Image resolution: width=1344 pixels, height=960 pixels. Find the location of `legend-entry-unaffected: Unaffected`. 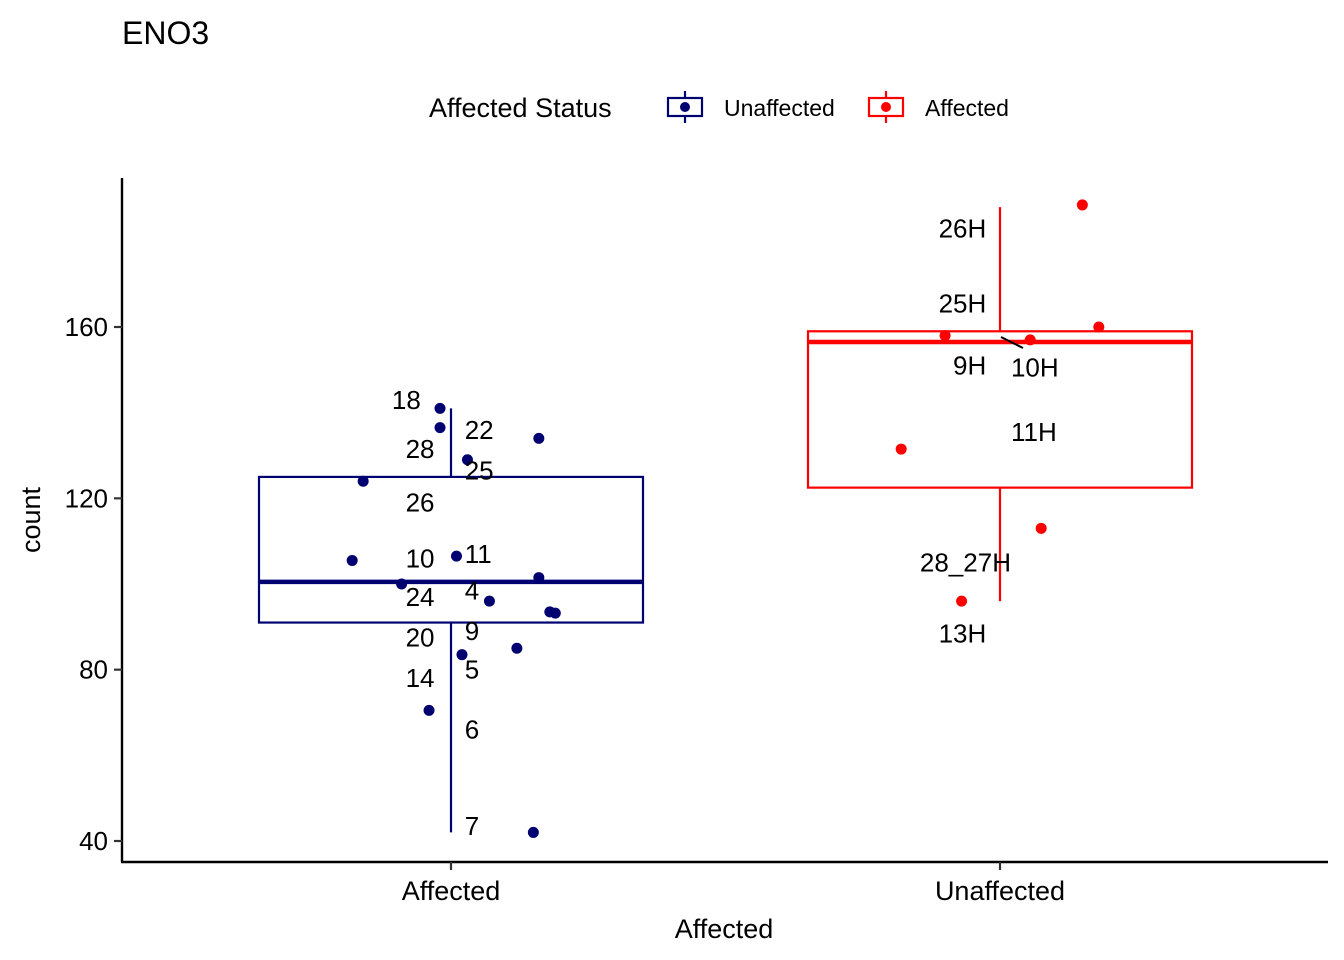

legend-entry-unaffected: Unaffected is located at coordinates (750, 107).